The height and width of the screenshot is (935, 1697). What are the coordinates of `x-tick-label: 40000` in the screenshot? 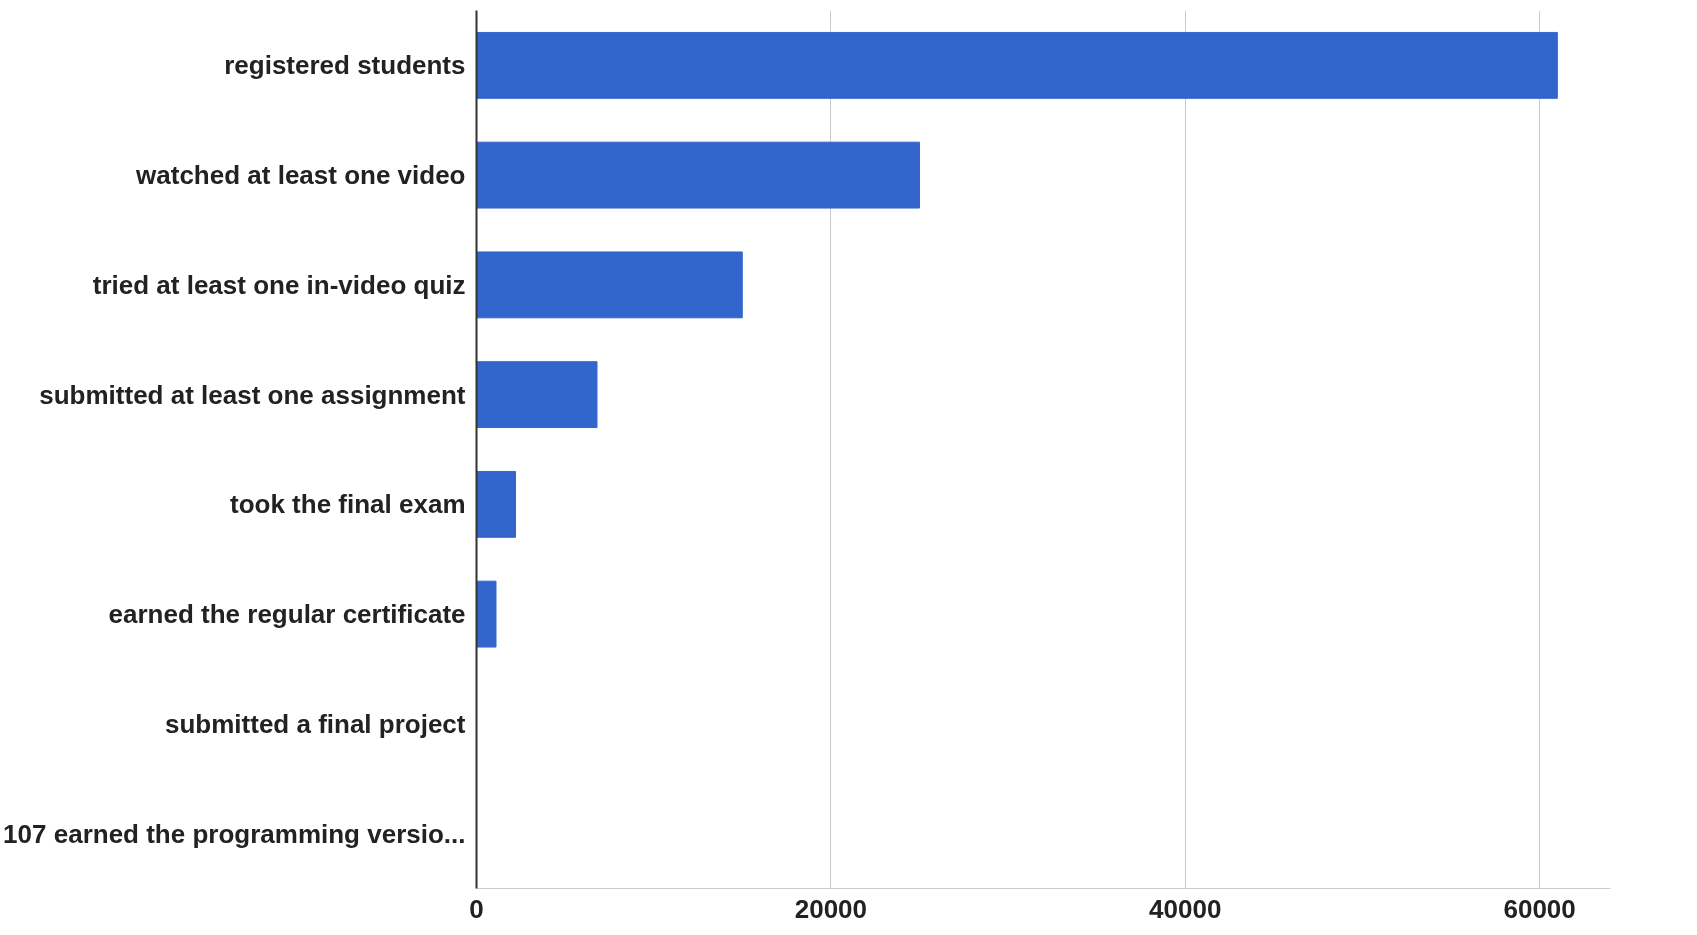 It's located at (1185, 908).